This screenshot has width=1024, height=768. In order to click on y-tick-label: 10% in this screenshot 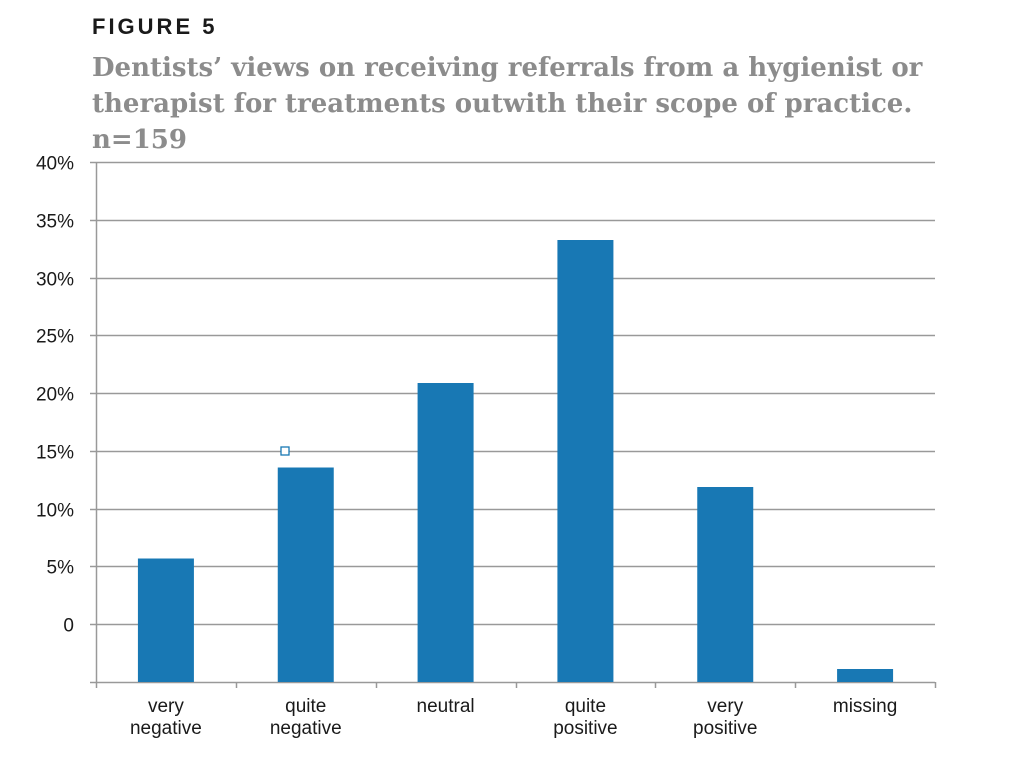, I will do `click(55, 511)`.